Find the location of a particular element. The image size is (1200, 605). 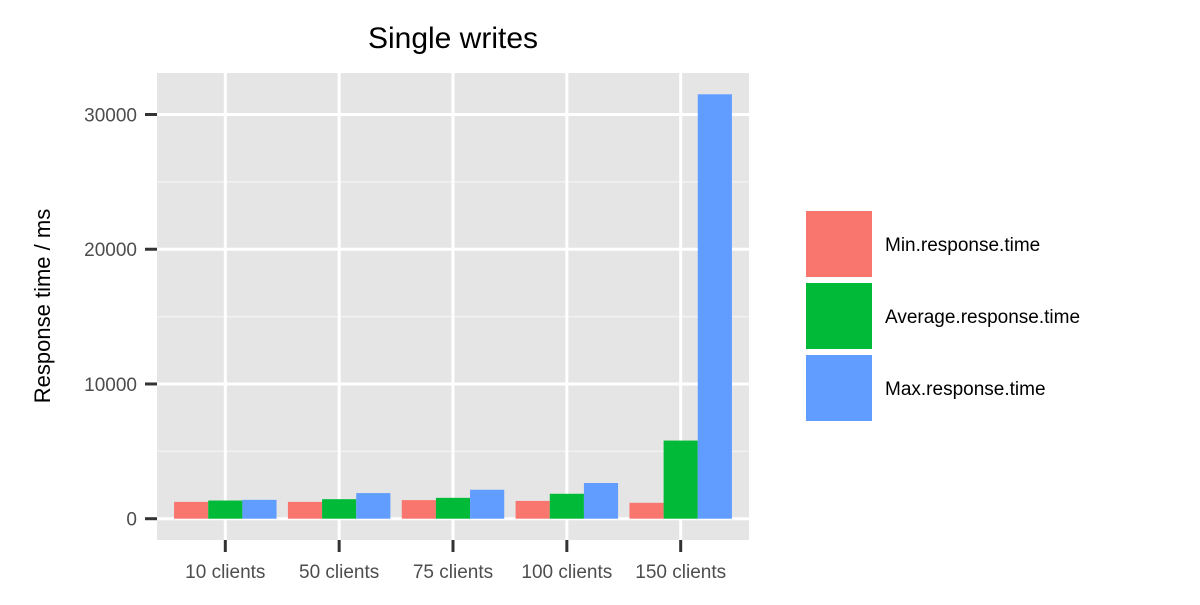

y-tick-label: 20000 is located at coordinates (110, 250).